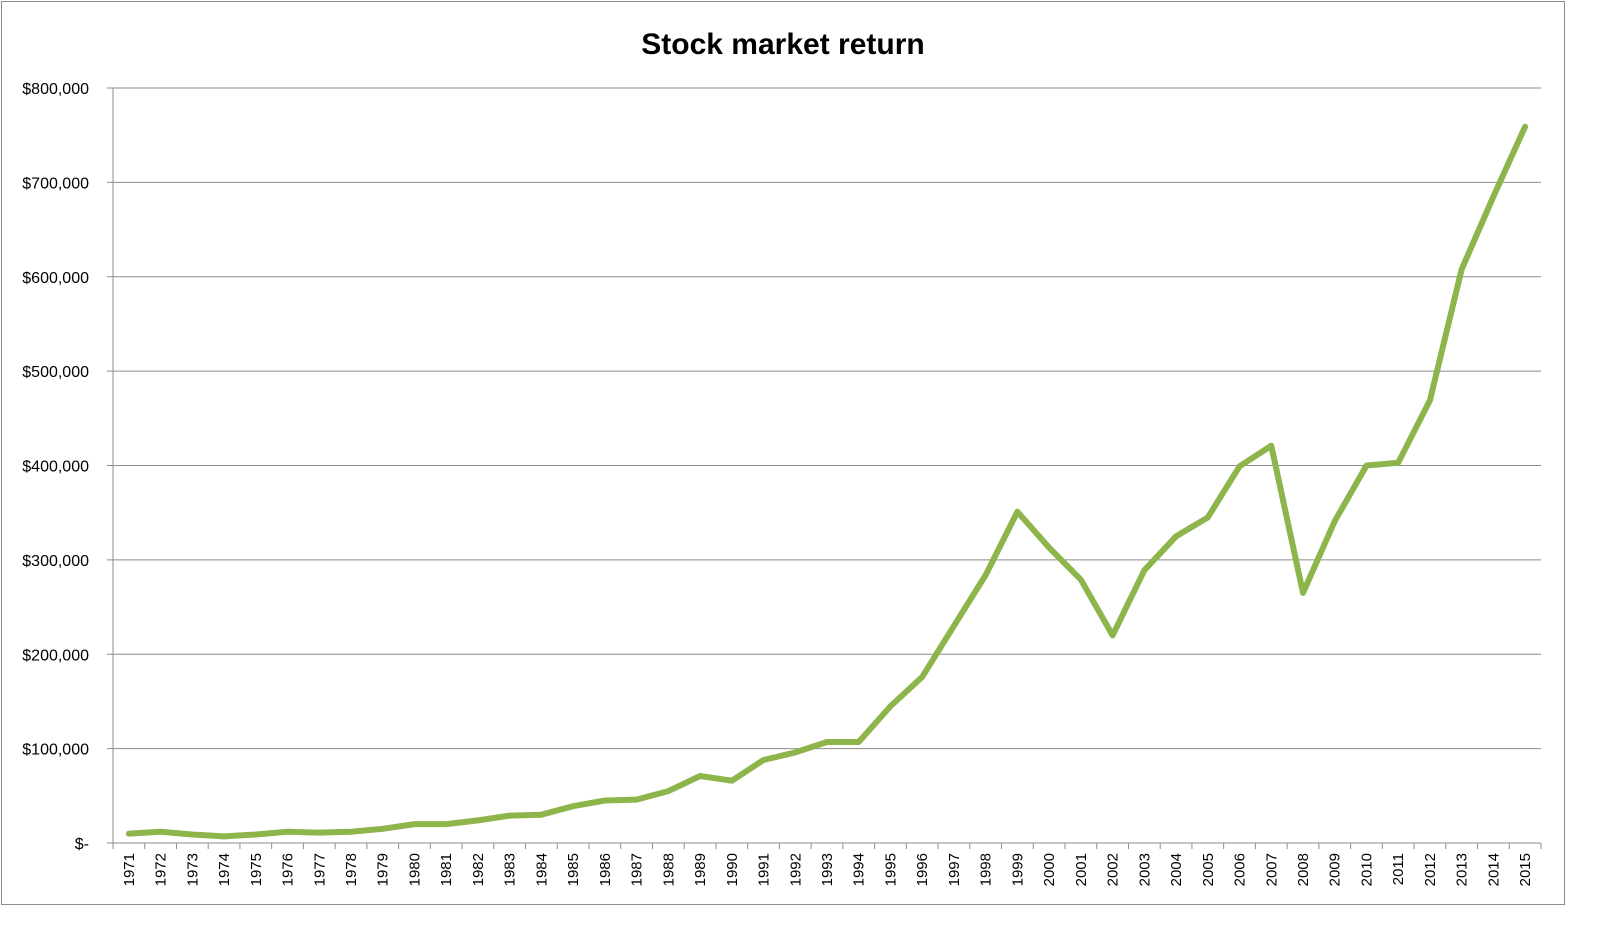 This screenshot has width=1600, height=926. I want to click on x-tick-label: 1998, so click(986, 869).